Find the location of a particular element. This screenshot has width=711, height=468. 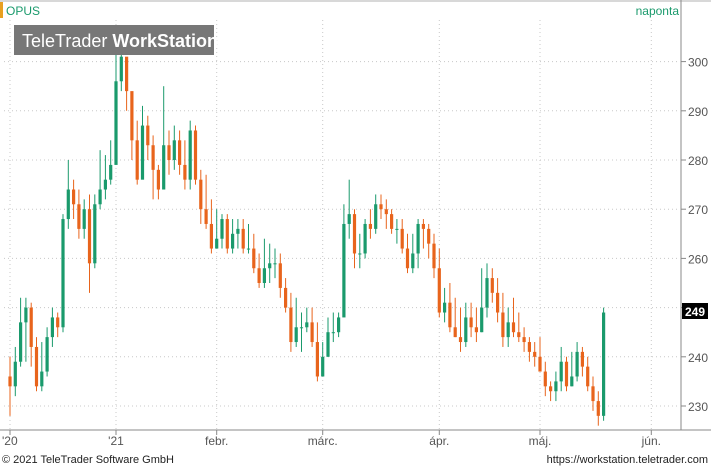

last-price-value: 249 is located at coordinates (695, 312).